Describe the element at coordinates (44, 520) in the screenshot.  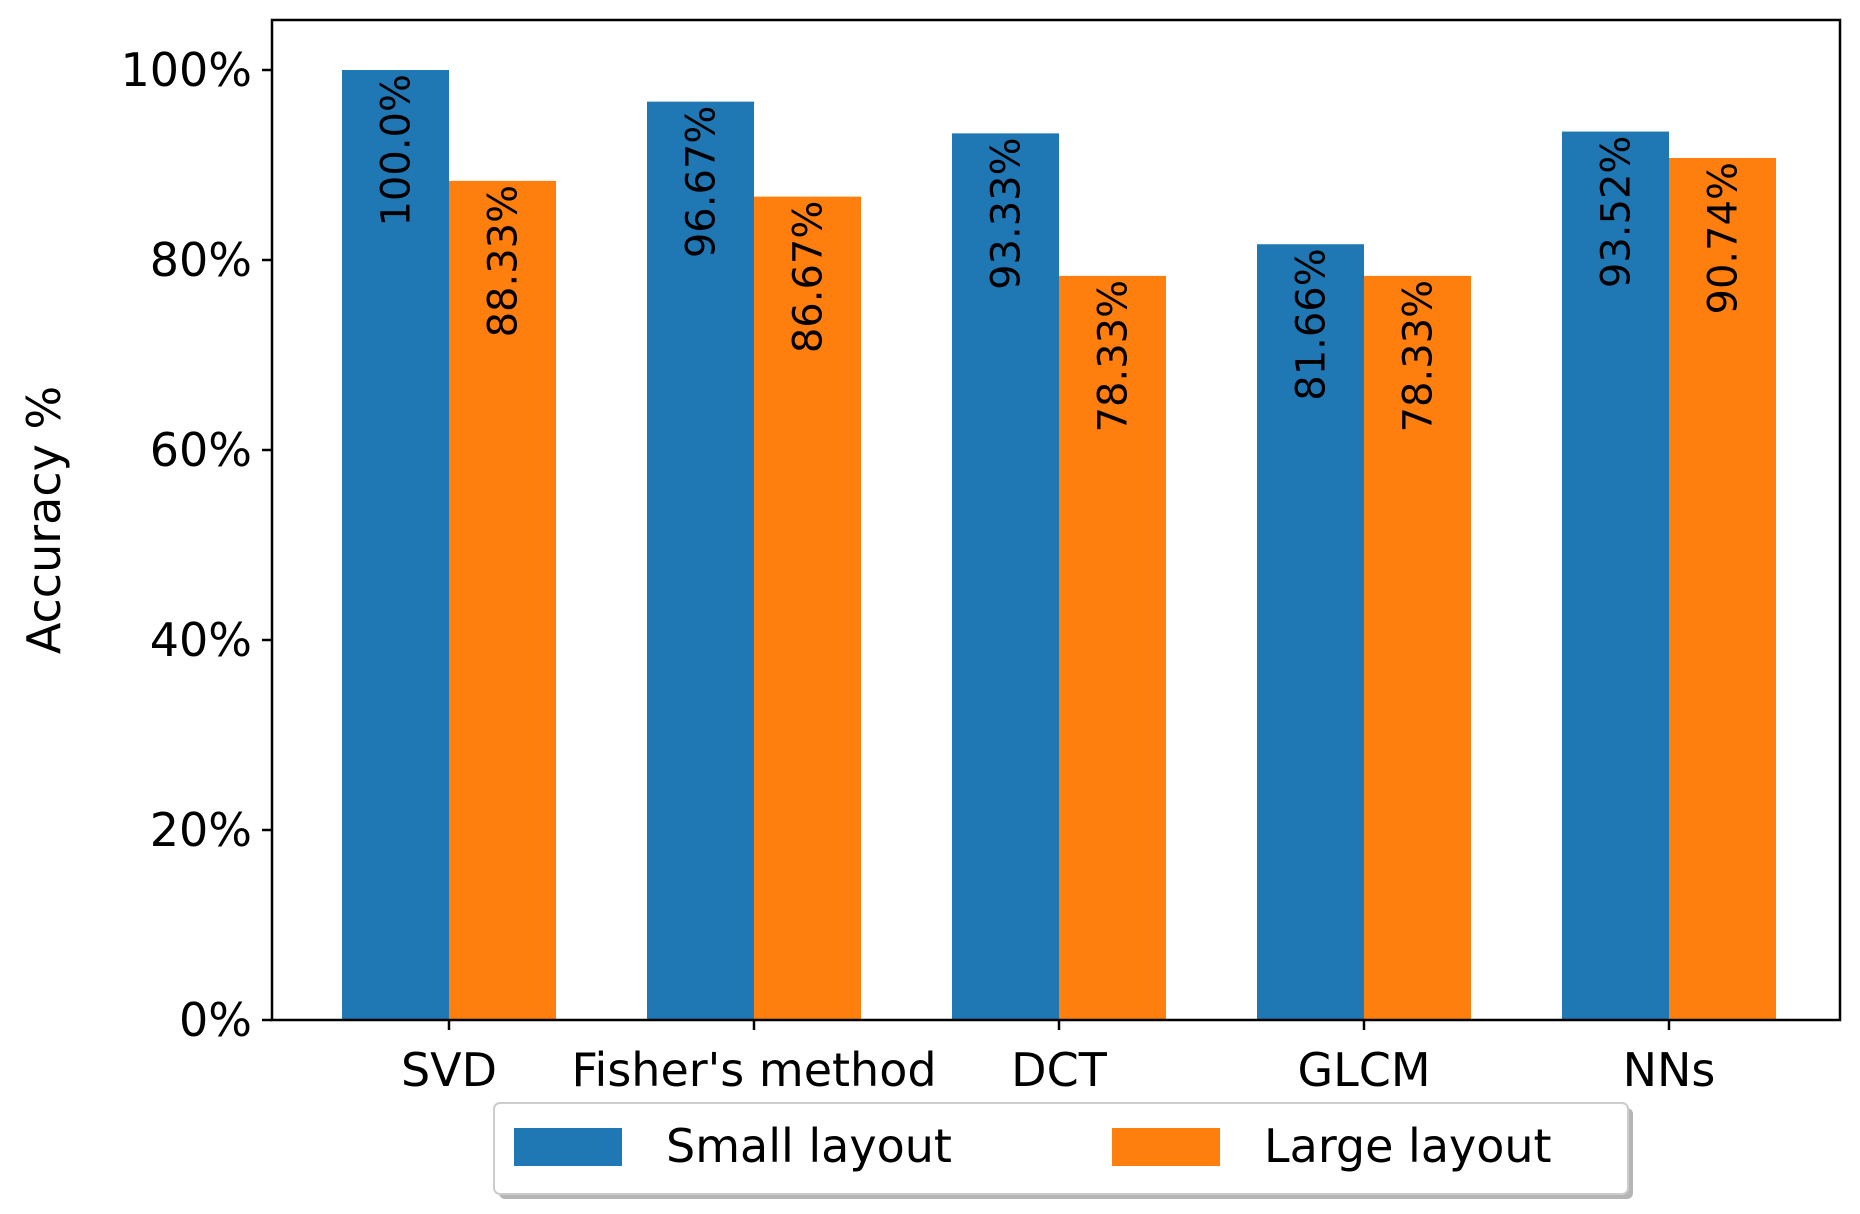
I see `y-axis-title: Accuracy %` at that location.